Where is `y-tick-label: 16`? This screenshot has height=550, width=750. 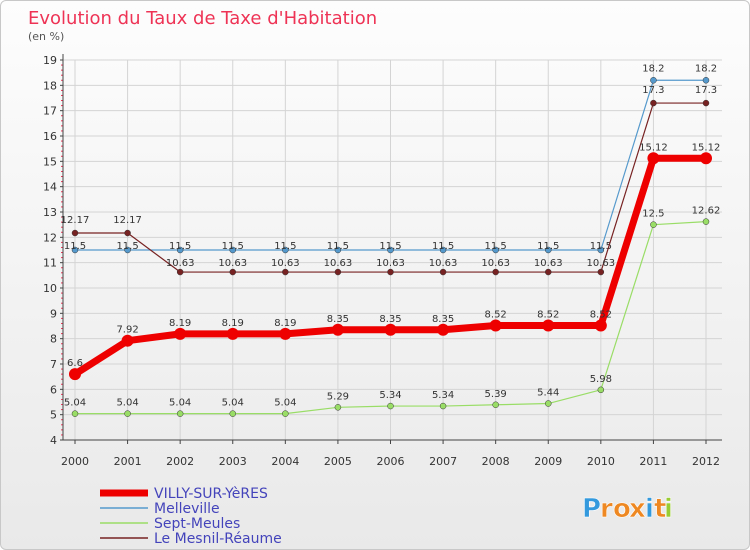 y-tick-label: 16 is located at coordinates (50, 136).